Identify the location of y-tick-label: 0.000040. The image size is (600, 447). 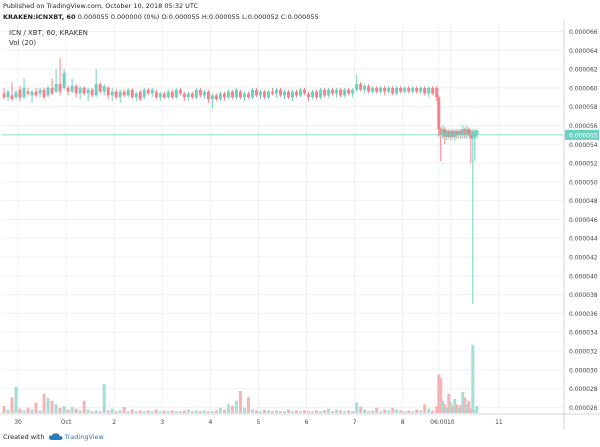
(583, 276).